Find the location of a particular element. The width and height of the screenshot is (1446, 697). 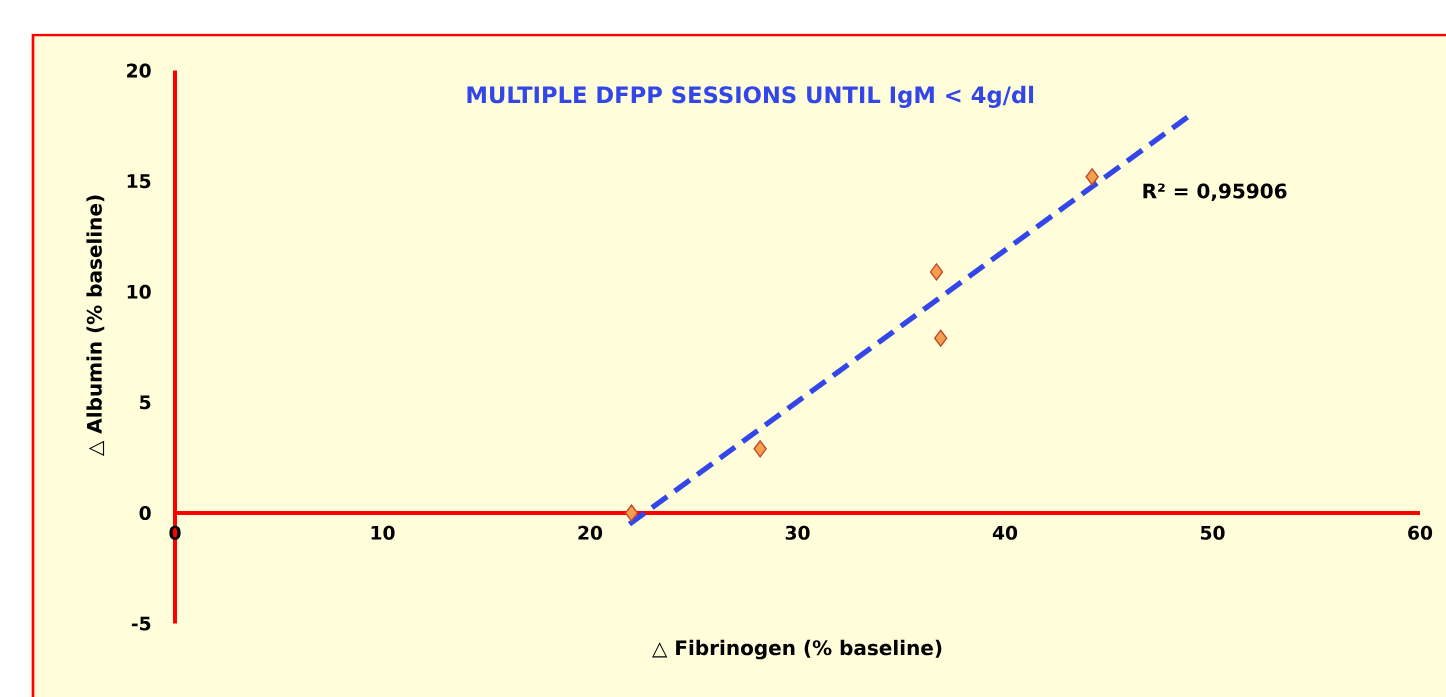

x-tick-label: 20 is located at coordinates (590, 532).